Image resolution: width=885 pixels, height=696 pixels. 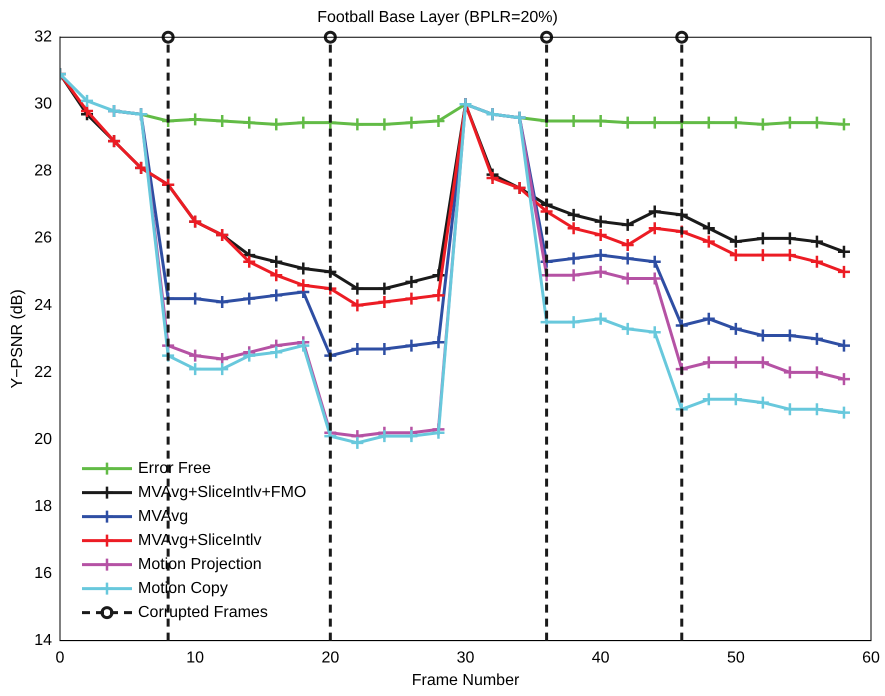 What do you see at coordinates (437, 17) in the screenshot?
I see `chart-title: Football Base Layer (BPLR=20%)` at bounding box center [437, 17].